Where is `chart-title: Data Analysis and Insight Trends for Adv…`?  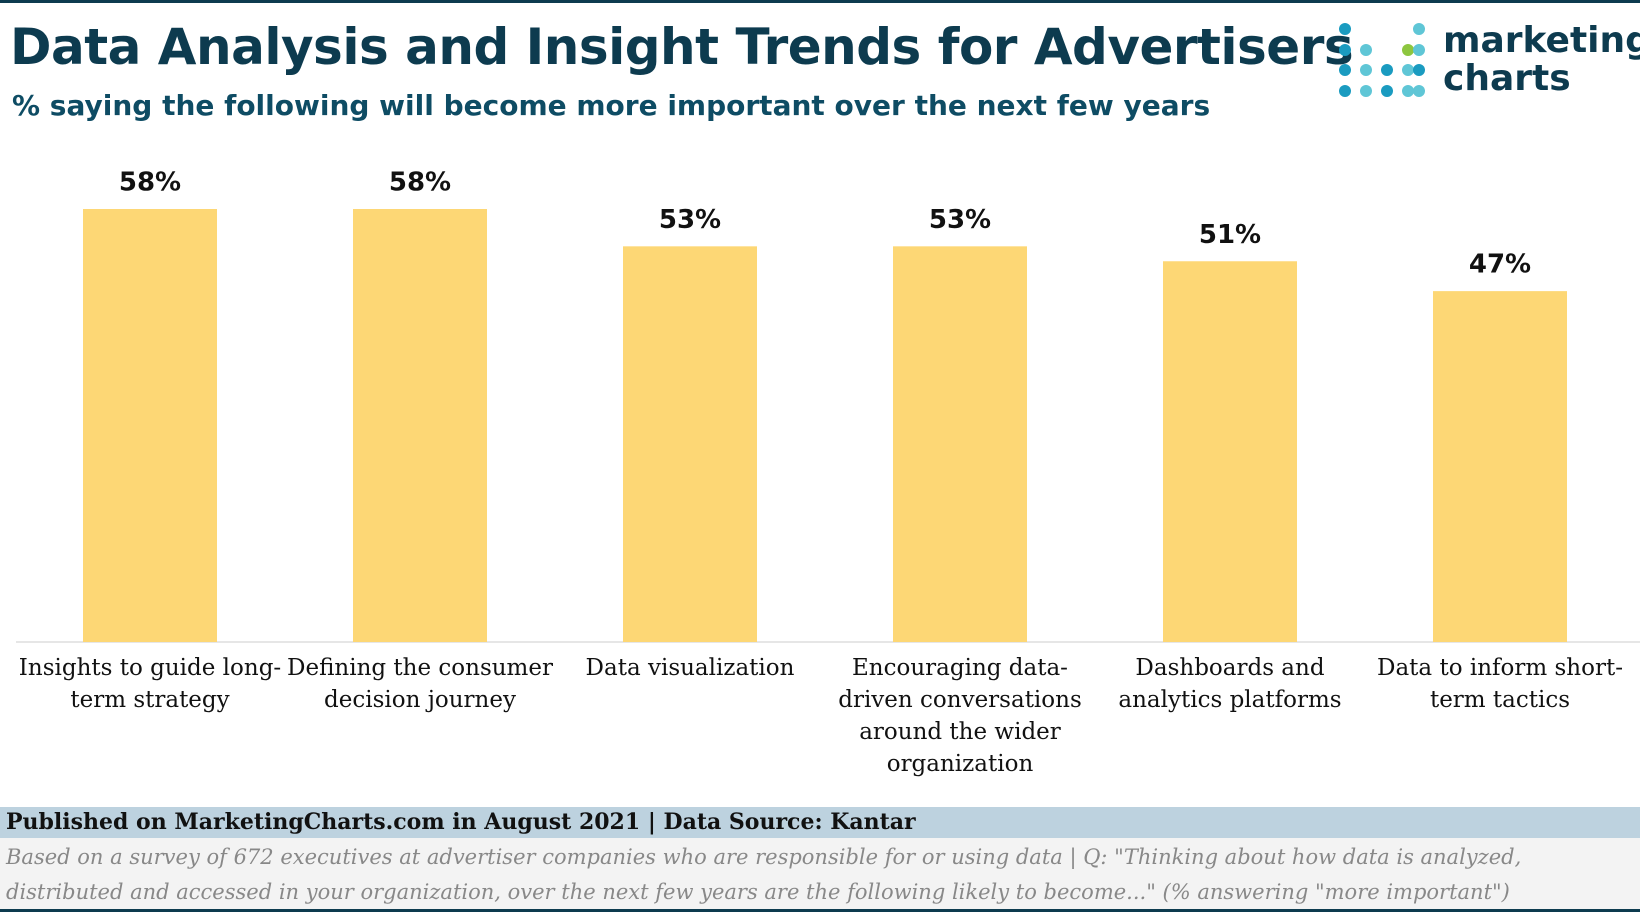
chart-title: Data Analysis and Insight Trends for Adv… is located at coordinates (682, 47).